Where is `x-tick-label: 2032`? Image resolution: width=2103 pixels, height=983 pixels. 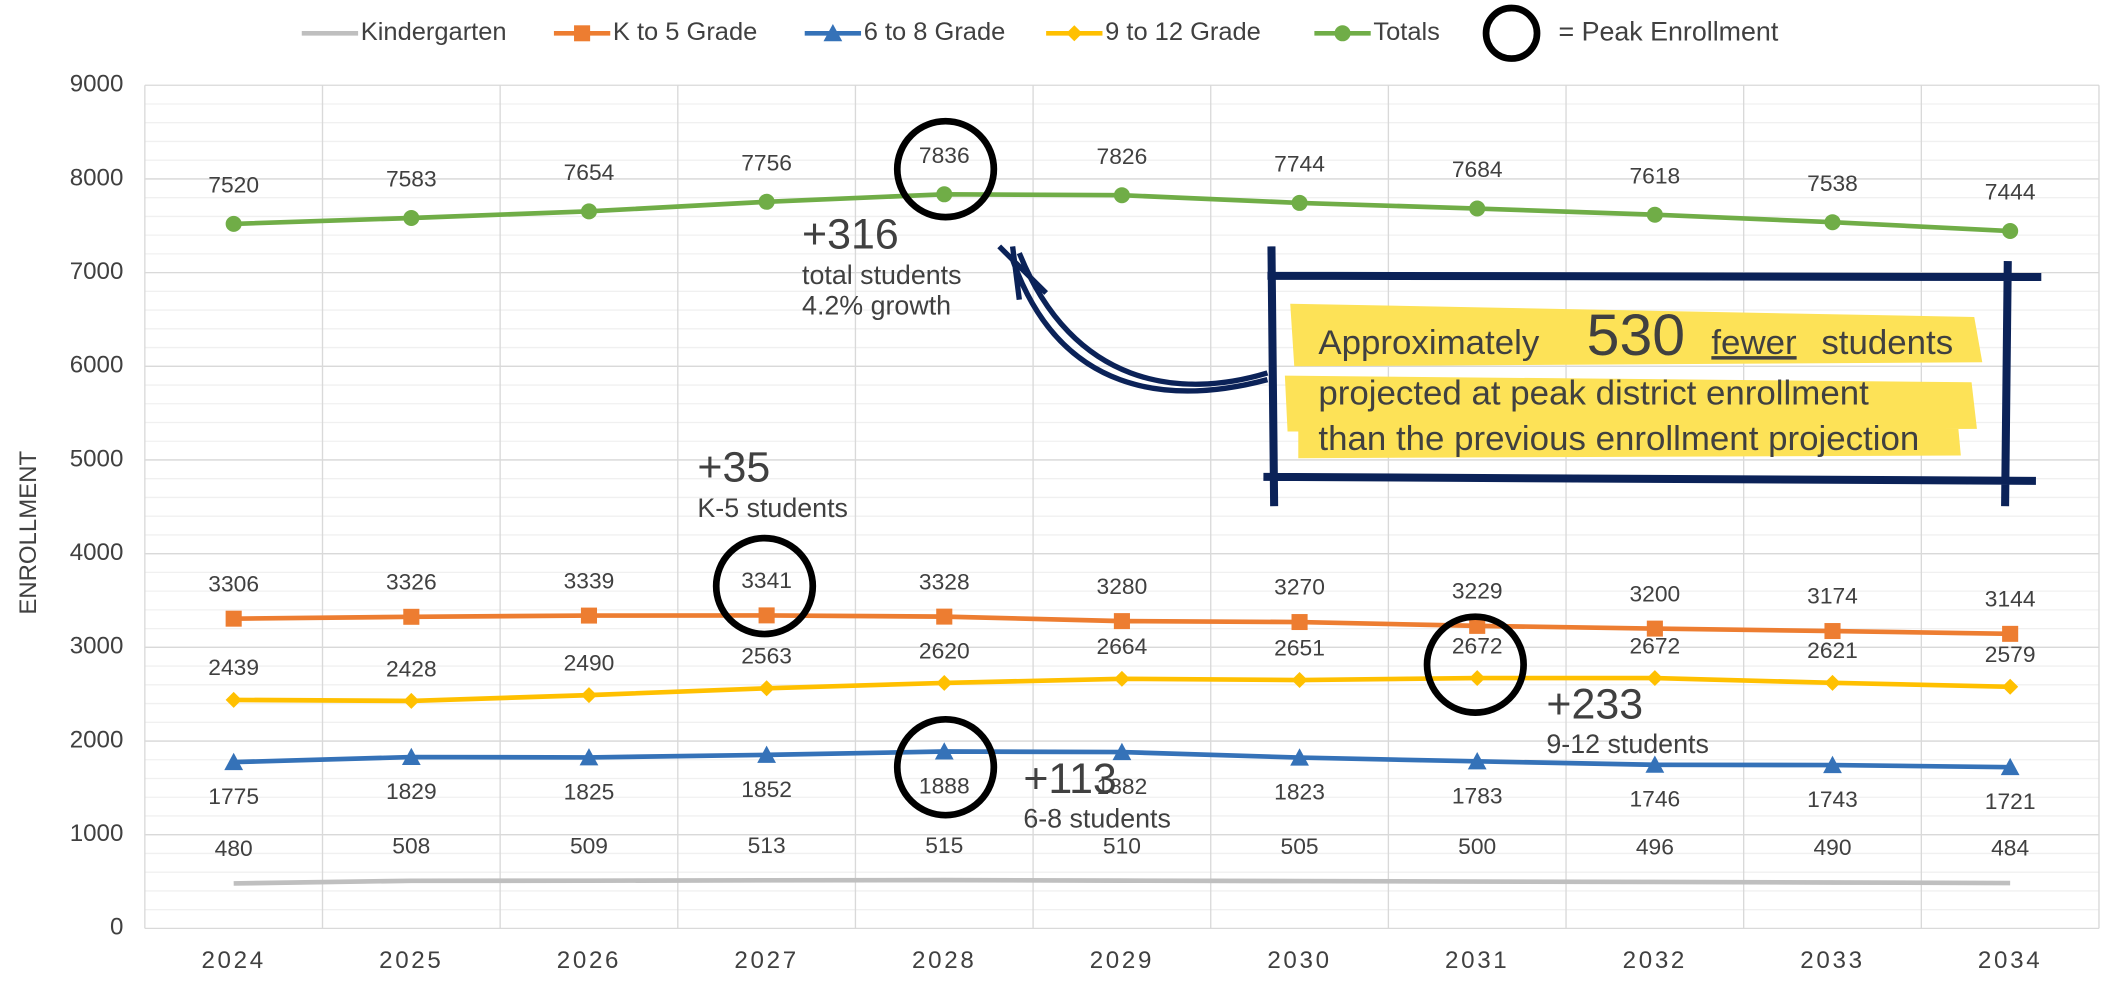 x-tick-label: 2032 is located at coordinates (1655, 960).